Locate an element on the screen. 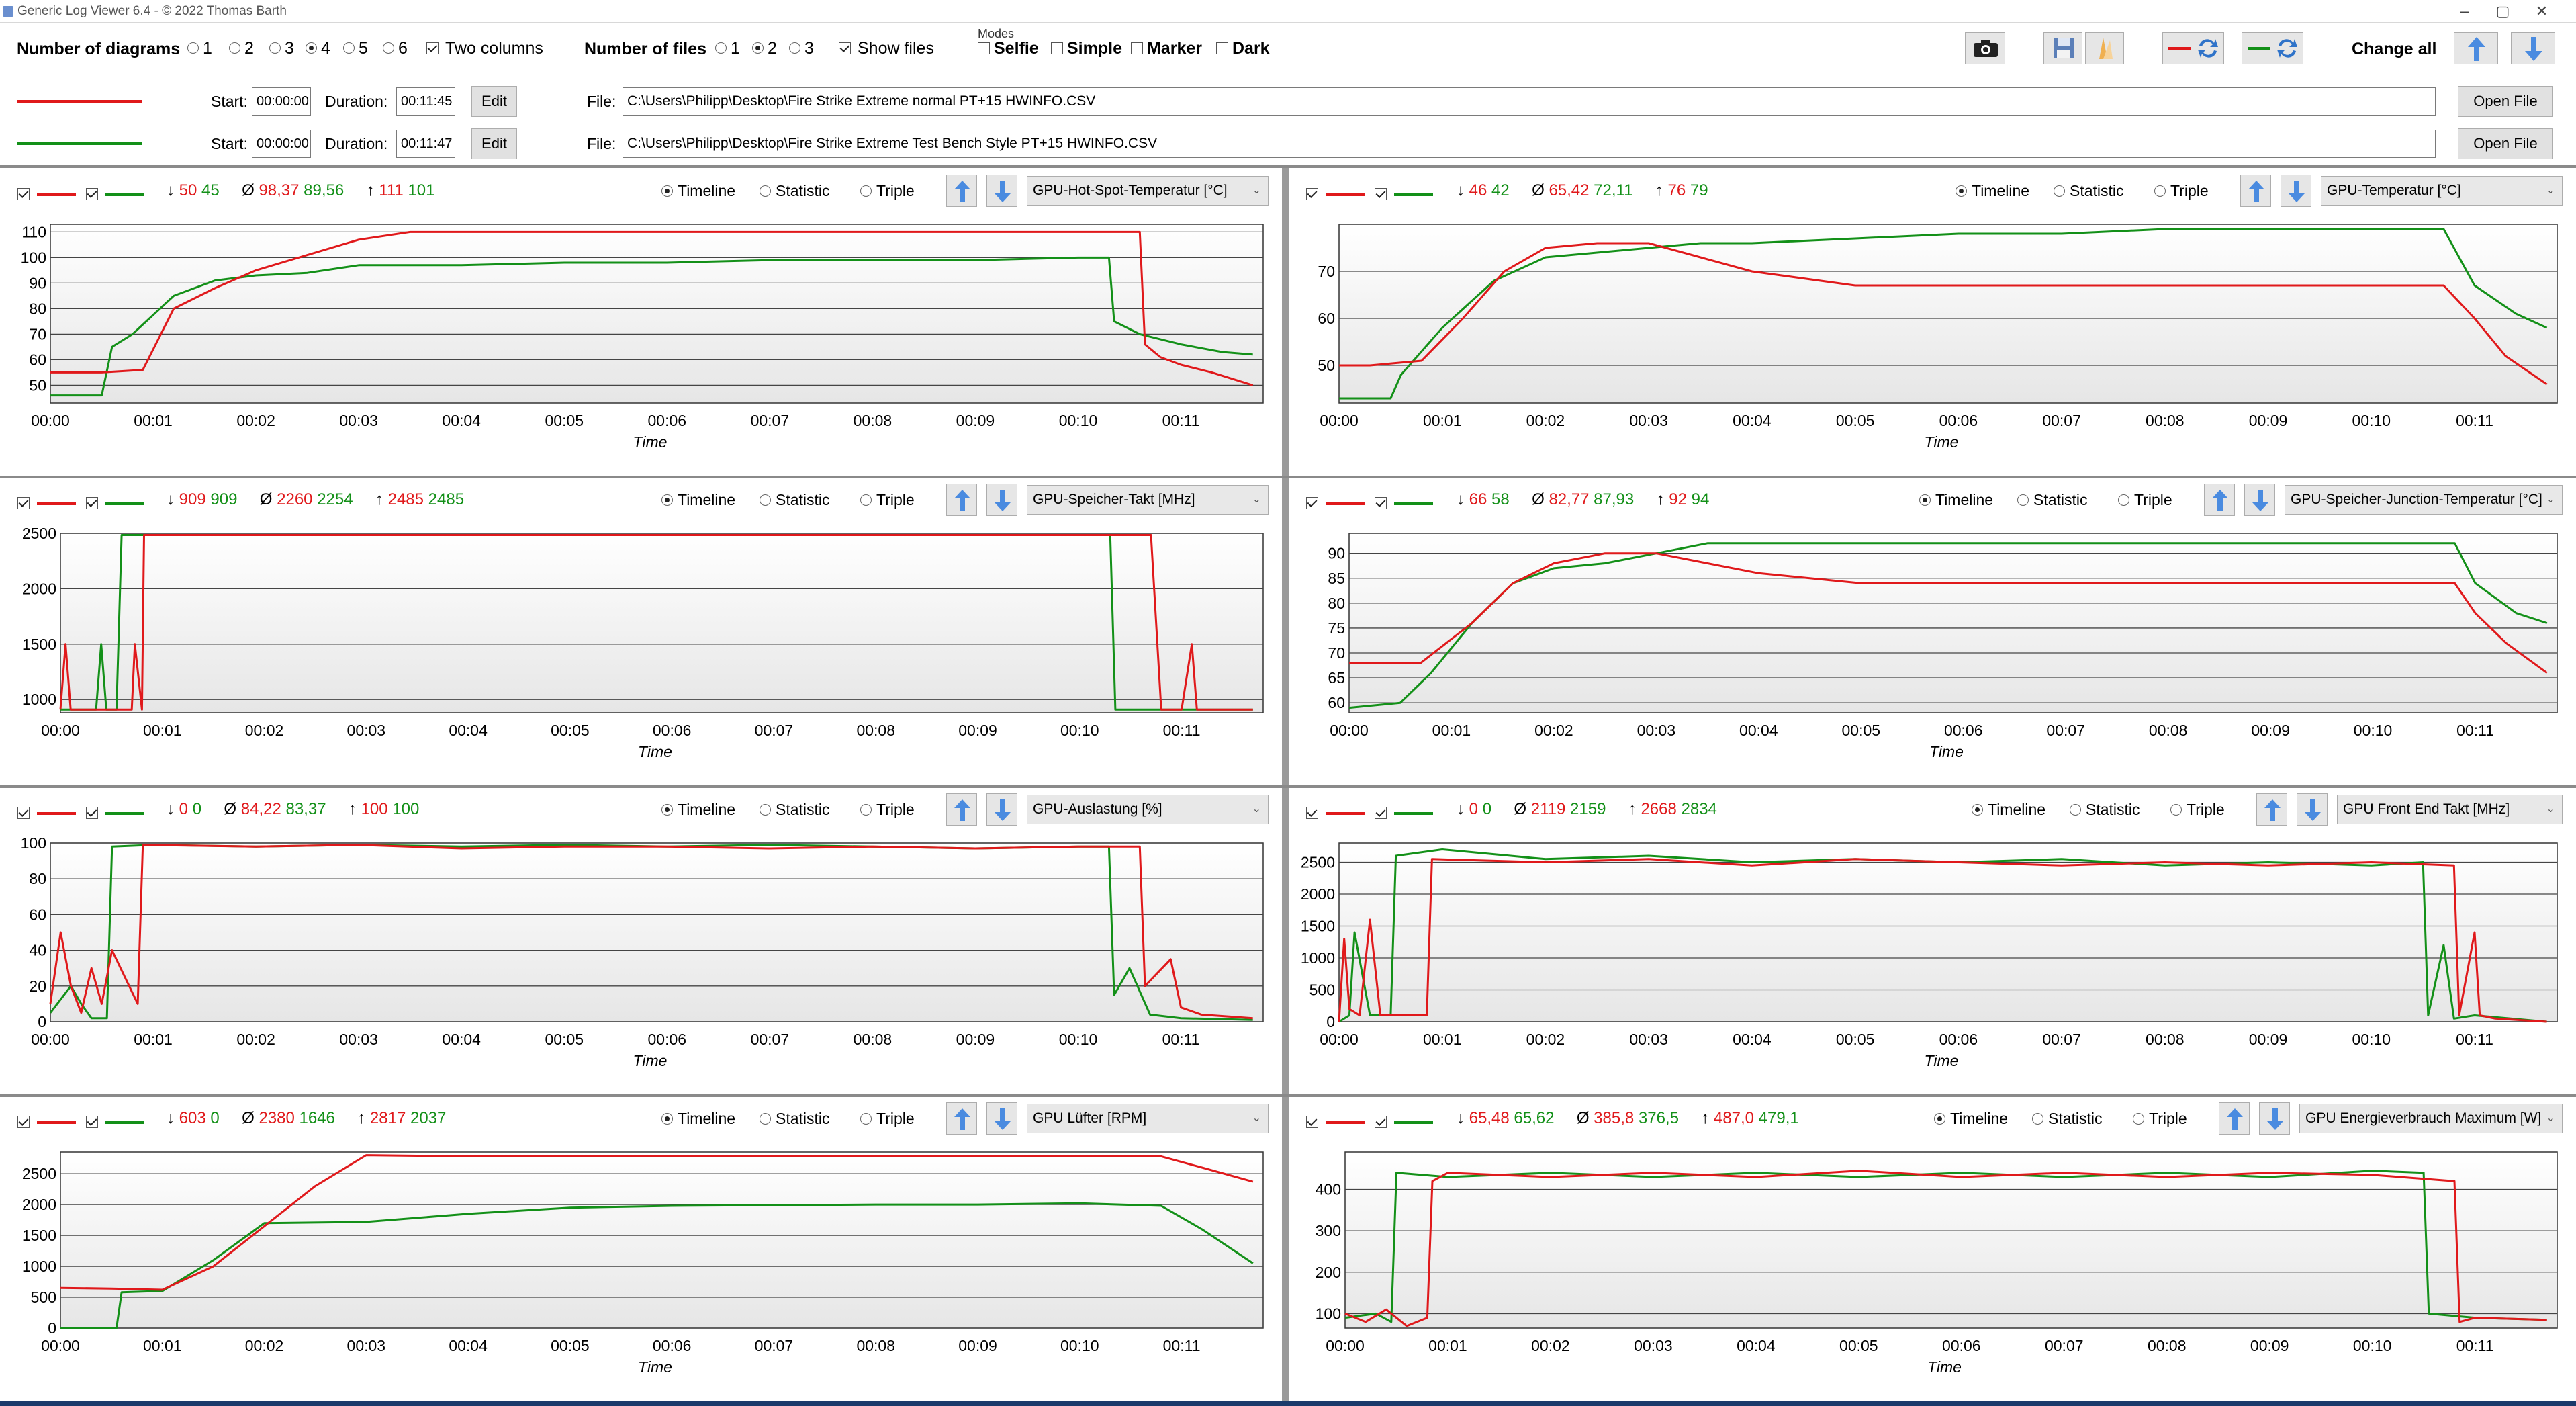 This screenshot has height=1406, width=2576. sensor-select: GPU Lüfter [RPM] ⌄ is located at coordinates (1148, 1118).